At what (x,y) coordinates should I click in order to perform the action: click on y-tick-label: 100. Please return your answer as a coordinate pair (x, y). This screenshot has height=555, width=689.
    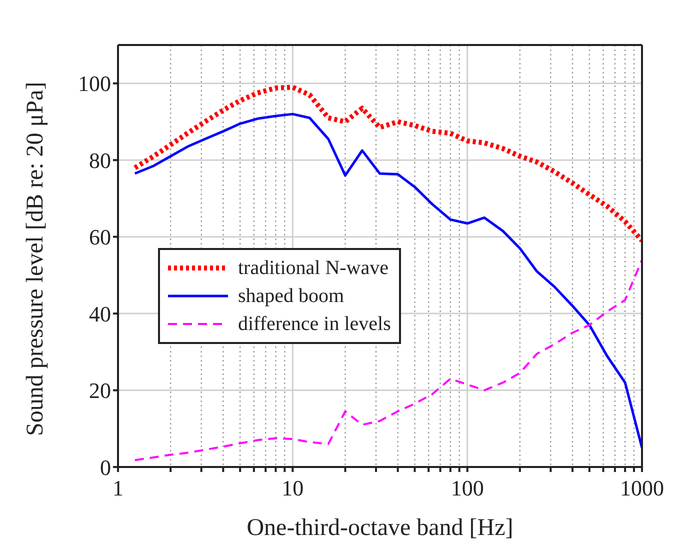
    Looking at the image, I should click on (94, 83).